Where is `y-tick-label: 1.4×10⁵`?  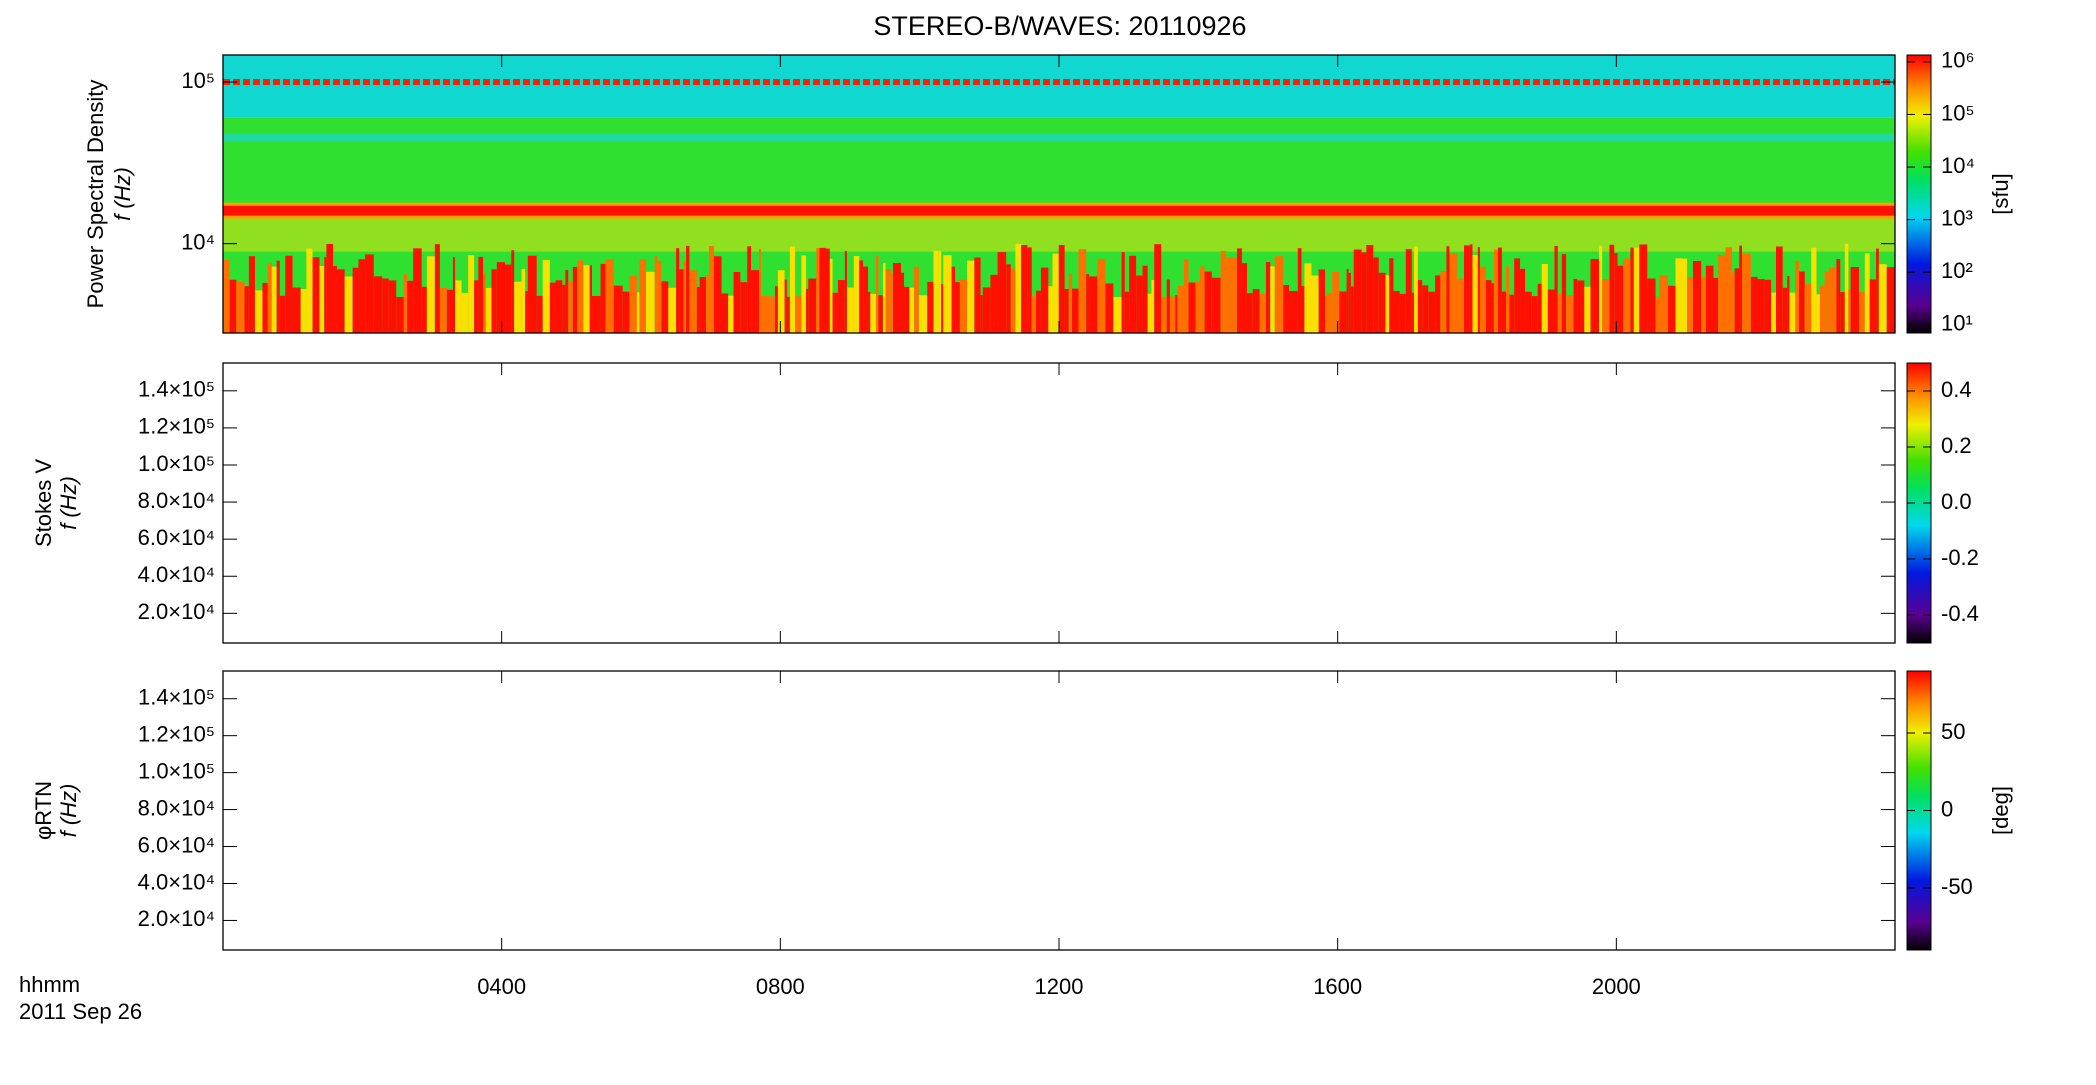
y-tick-label: 1.4×10⁵ is located at coordinates (176, 697).